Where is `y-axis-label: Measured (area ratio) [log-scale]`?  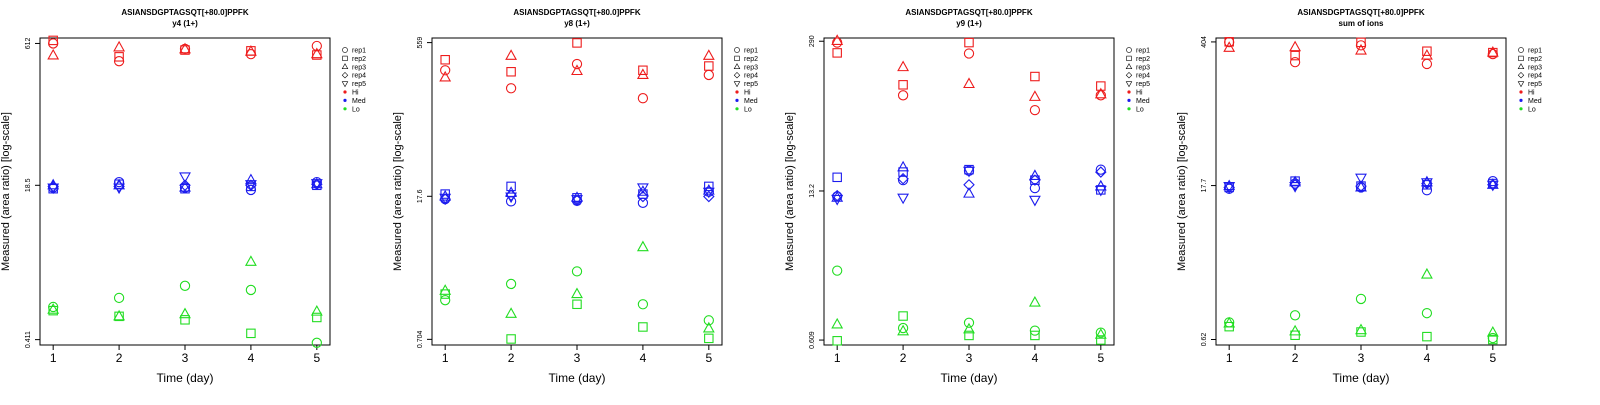 y-axis-label: Measured (area ratio) [log-scale] is located at coordinates (790, 191).